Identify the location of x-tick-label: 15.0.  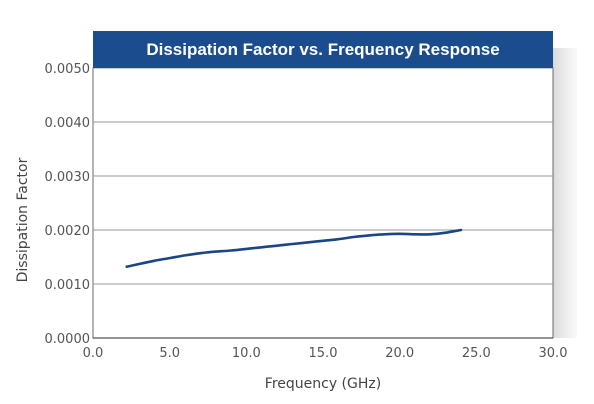
(323, 353).